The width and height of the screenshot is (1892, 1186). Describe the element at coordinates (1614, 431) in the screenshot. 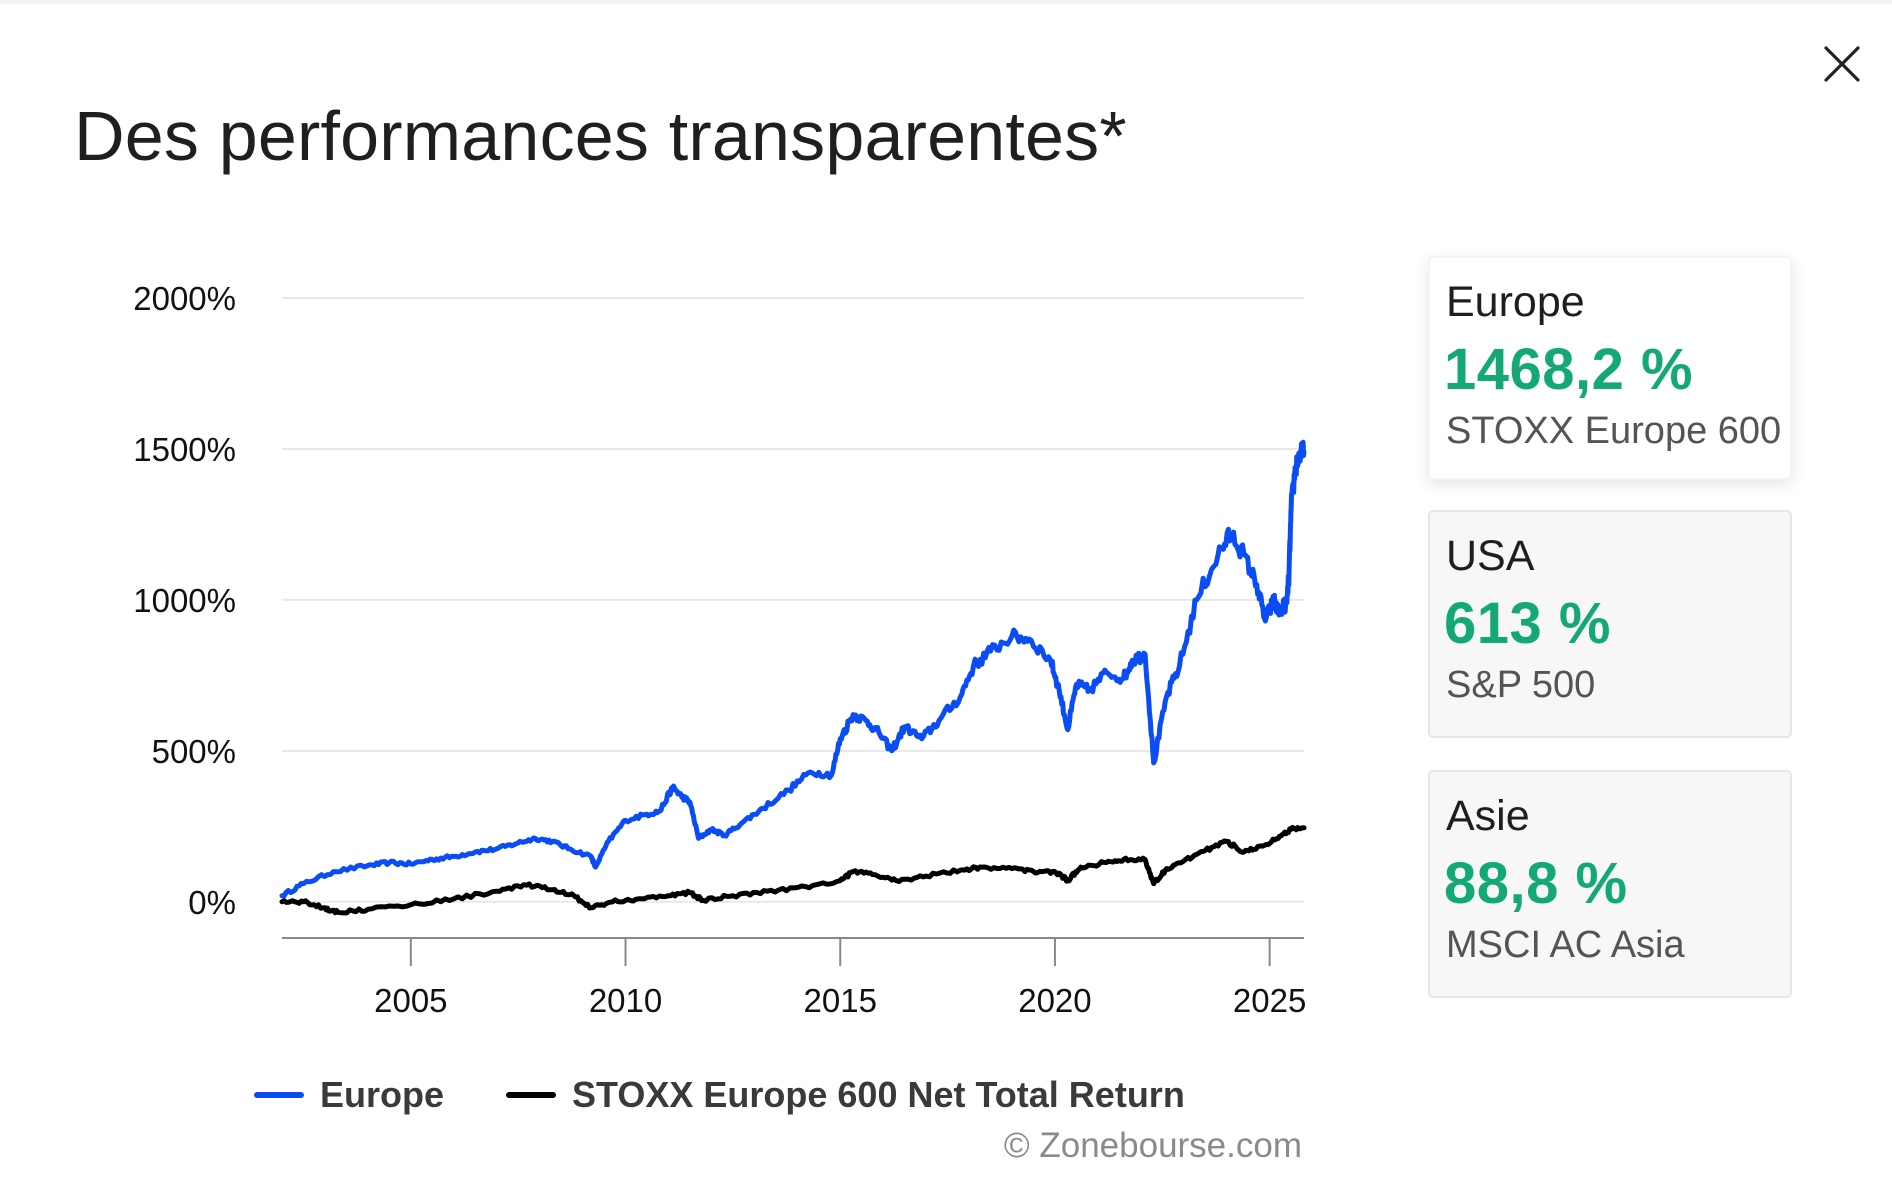

I see `card-index-name: STOXX Europe 600` at that location.